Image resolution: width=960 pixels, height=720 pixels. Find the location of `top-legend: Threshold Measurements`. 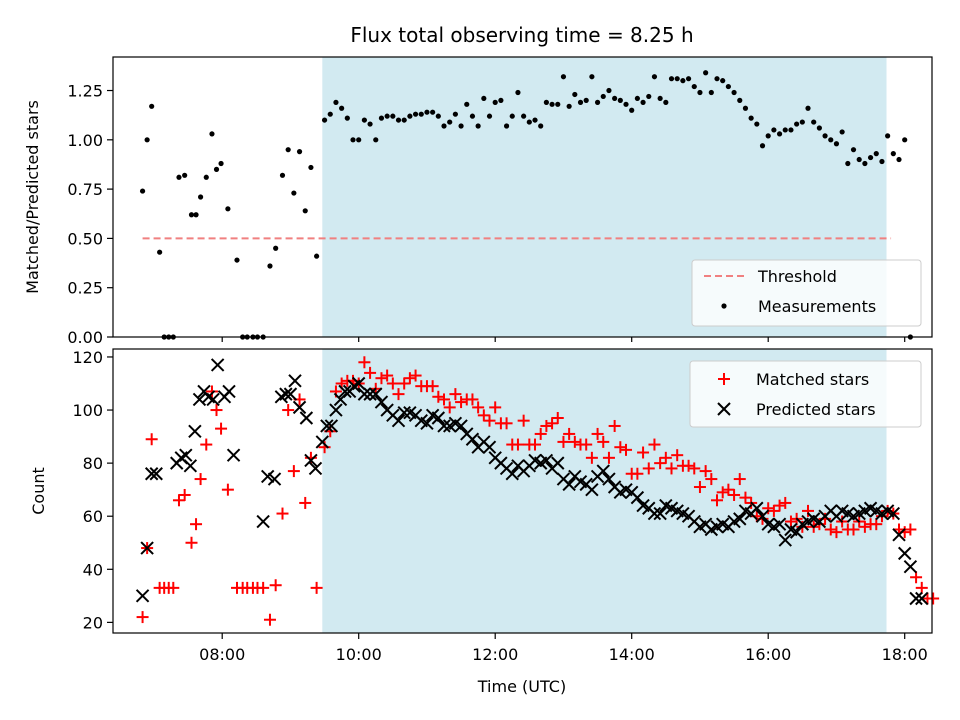

top-legend: Threshold Measurements is located at coordinates (806, 293).